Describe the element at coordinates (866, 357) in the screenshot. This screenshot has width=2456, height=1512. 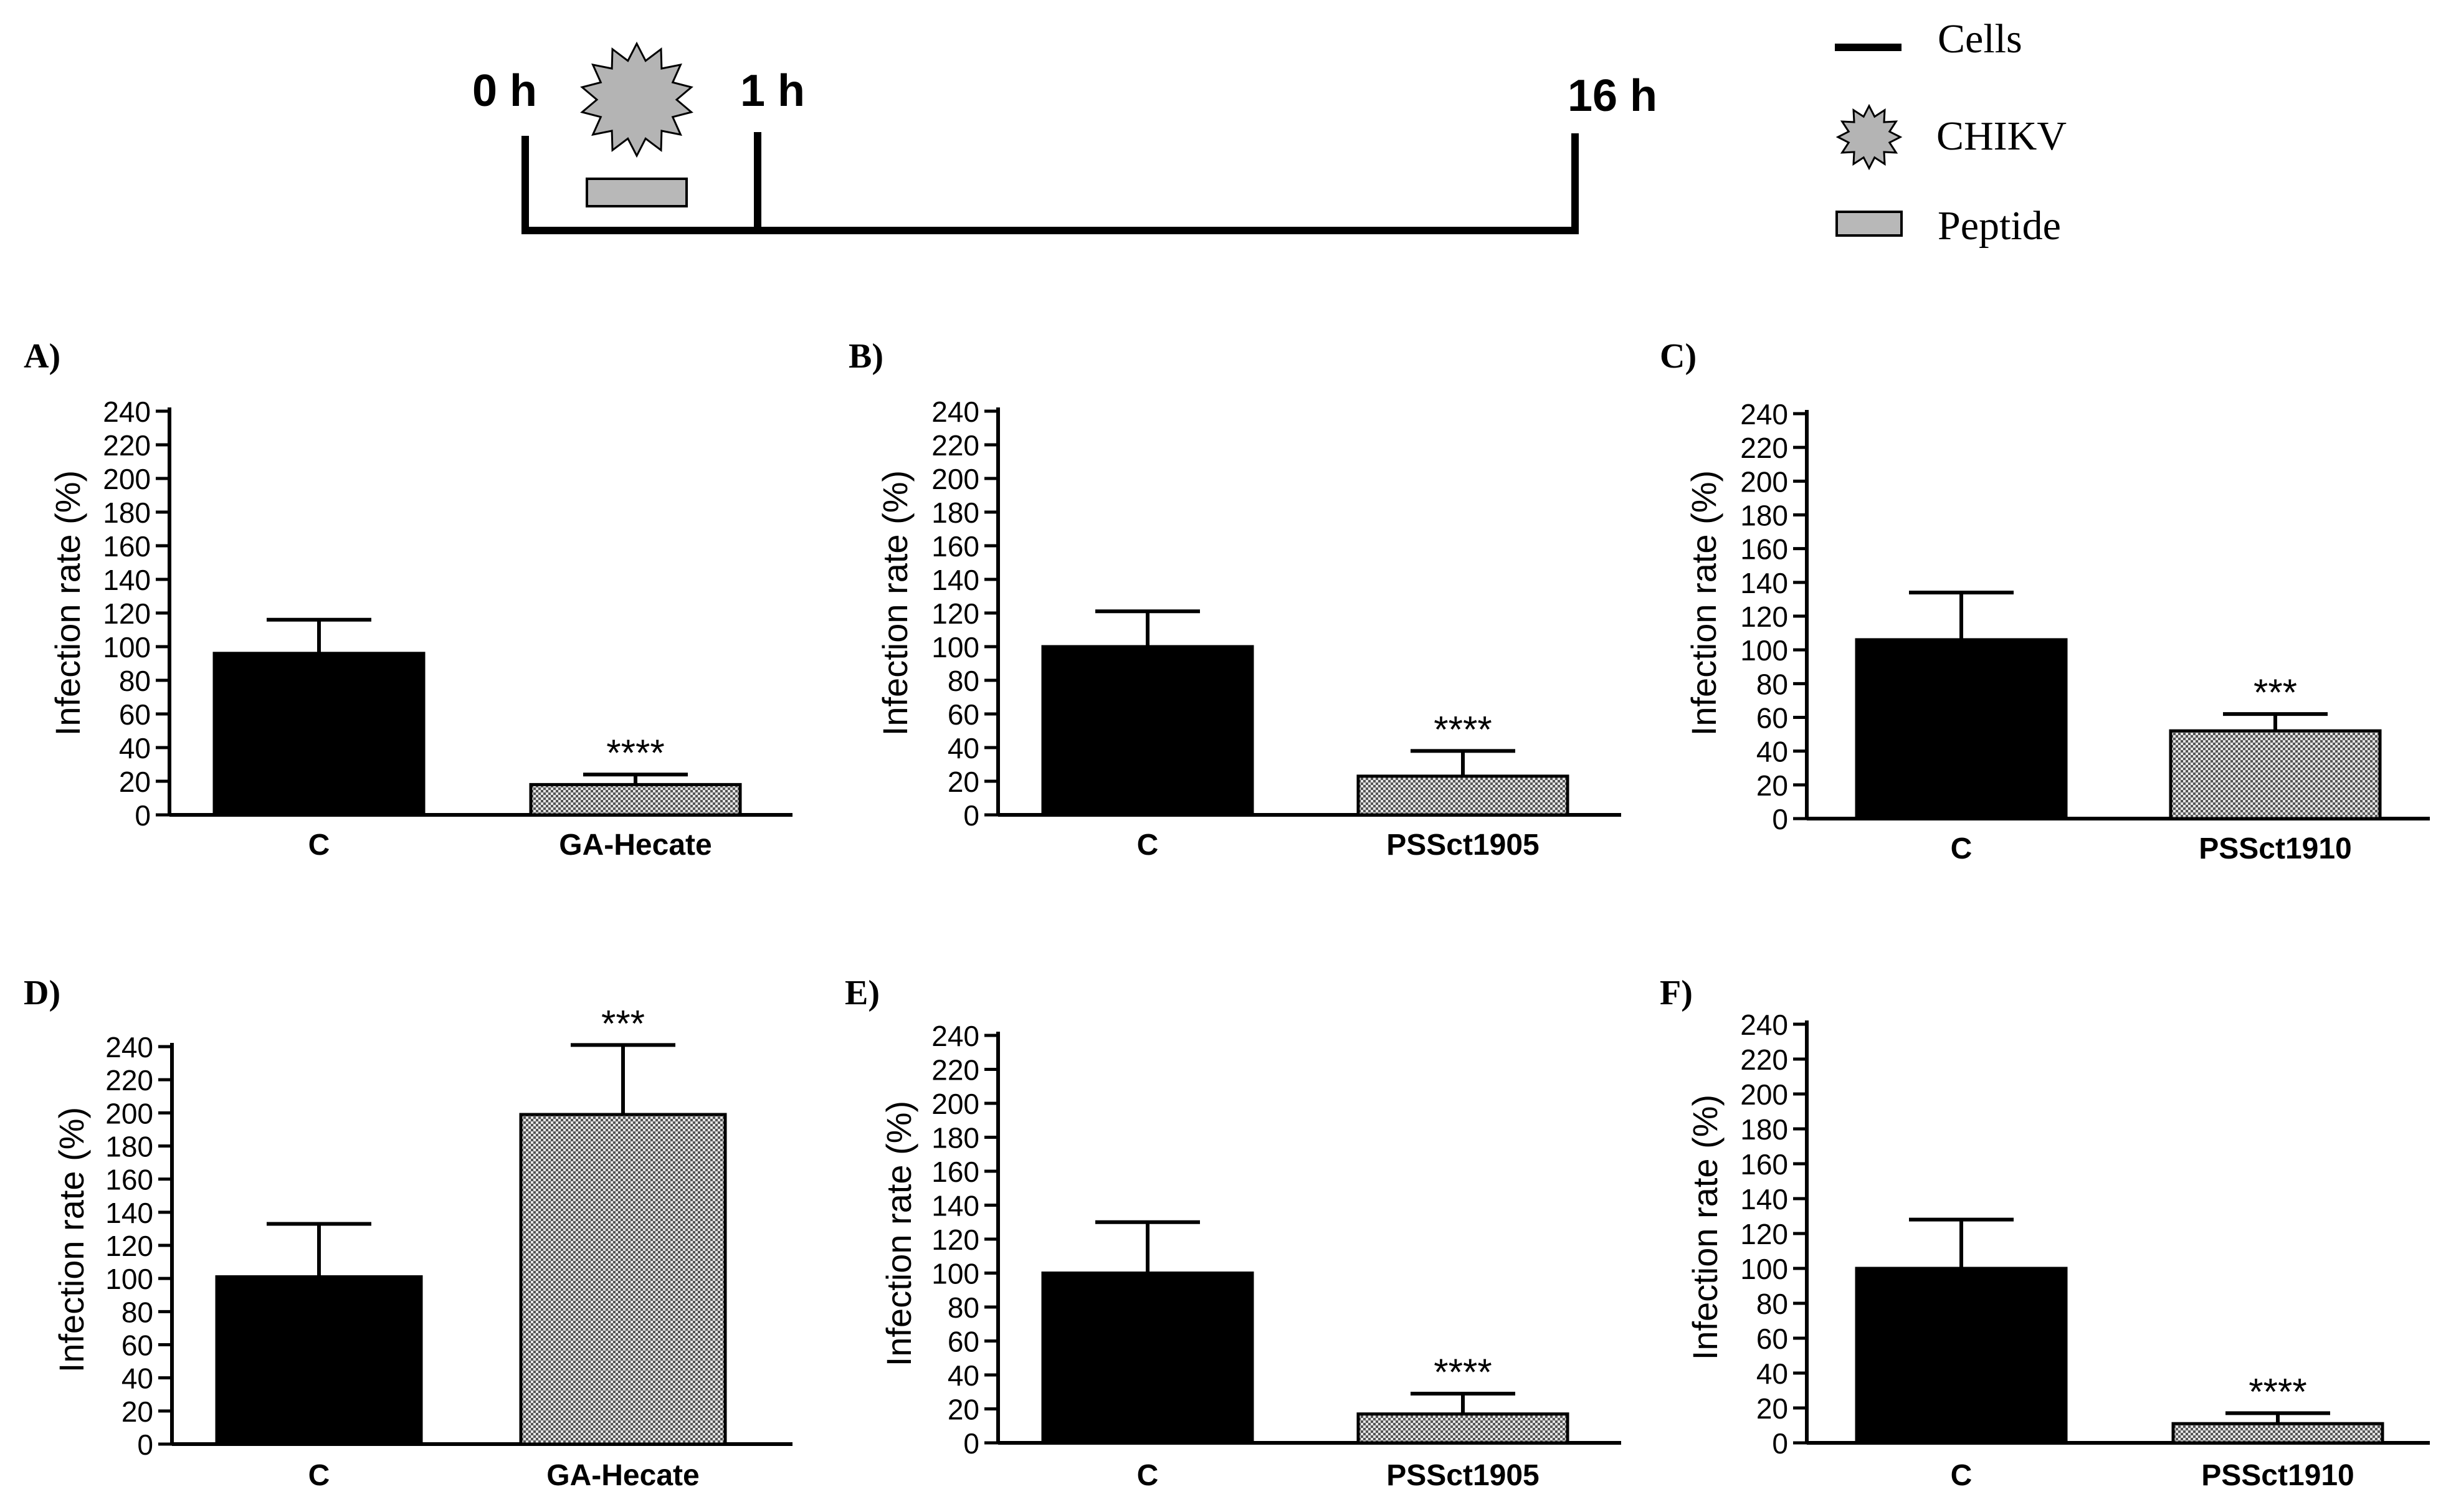
I see `panel-label: B)` at that location.